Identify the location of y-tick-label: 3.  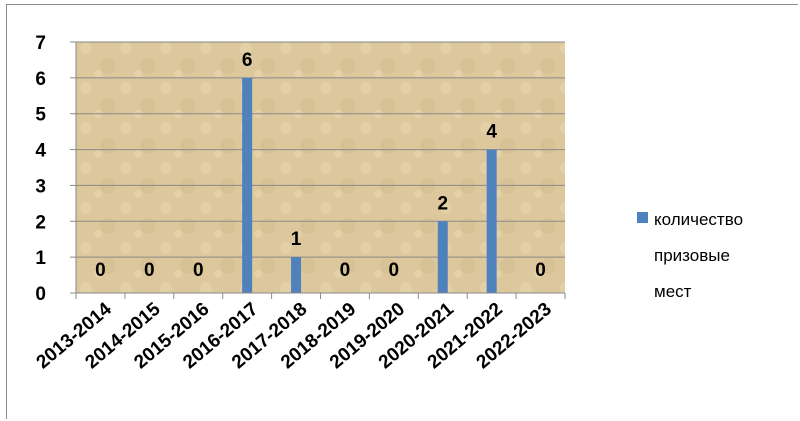
(40, 186).